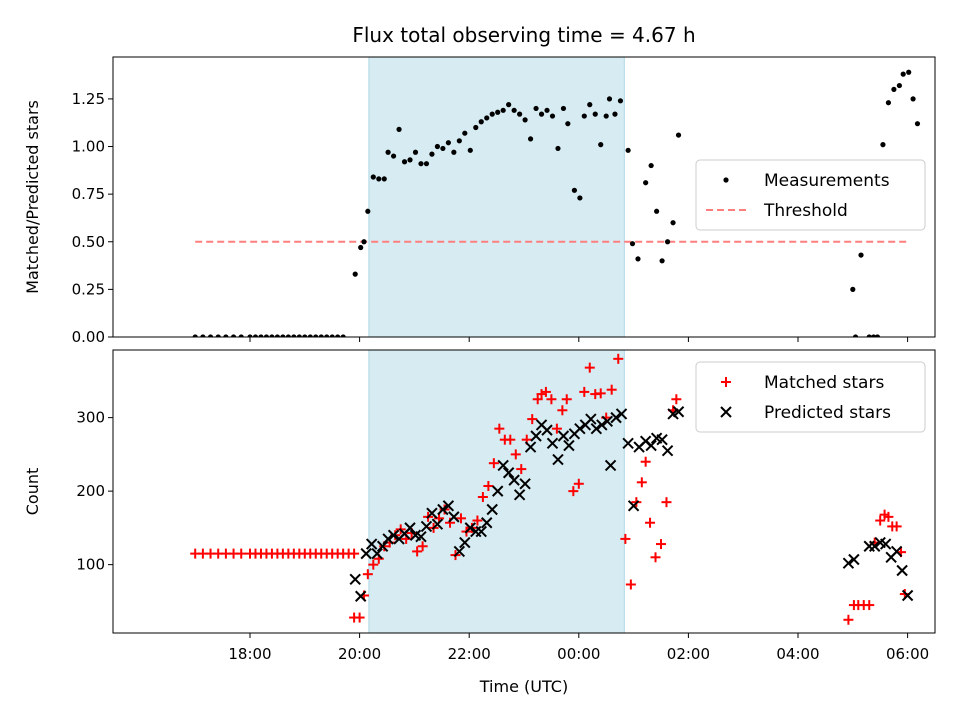 The height and width of the screenshot is (720, 960). Describe the element at coordinates (496, 197) in the screenshot. I see `top-observing-window` at that location.